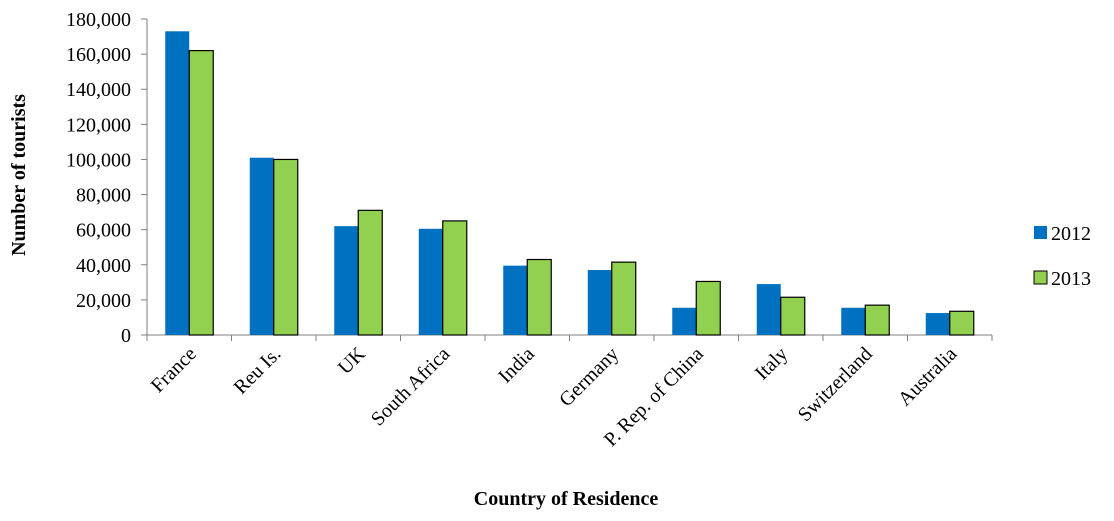  Describe the element at coordinates (835, 384) in the screenshot. I see `x-tick-label: Switzerland` at that location.